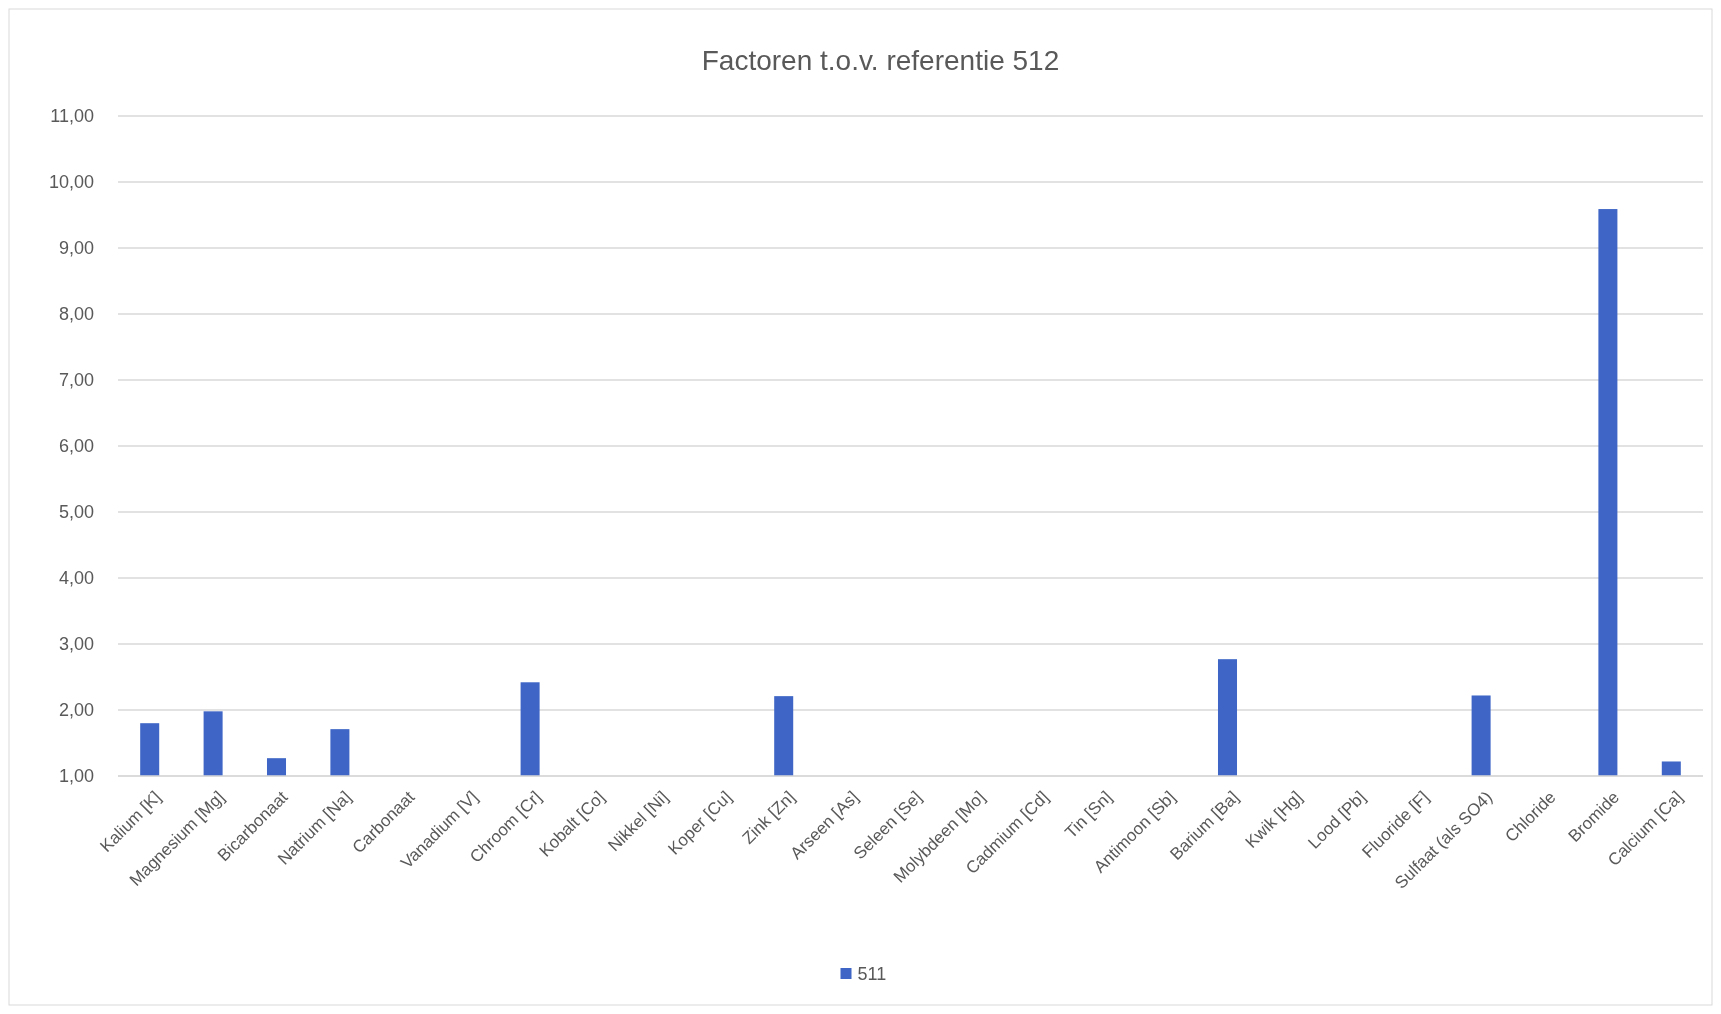  I want to click on chart-title: Factoren t.o.v. referentie 512, so click(880, 60).